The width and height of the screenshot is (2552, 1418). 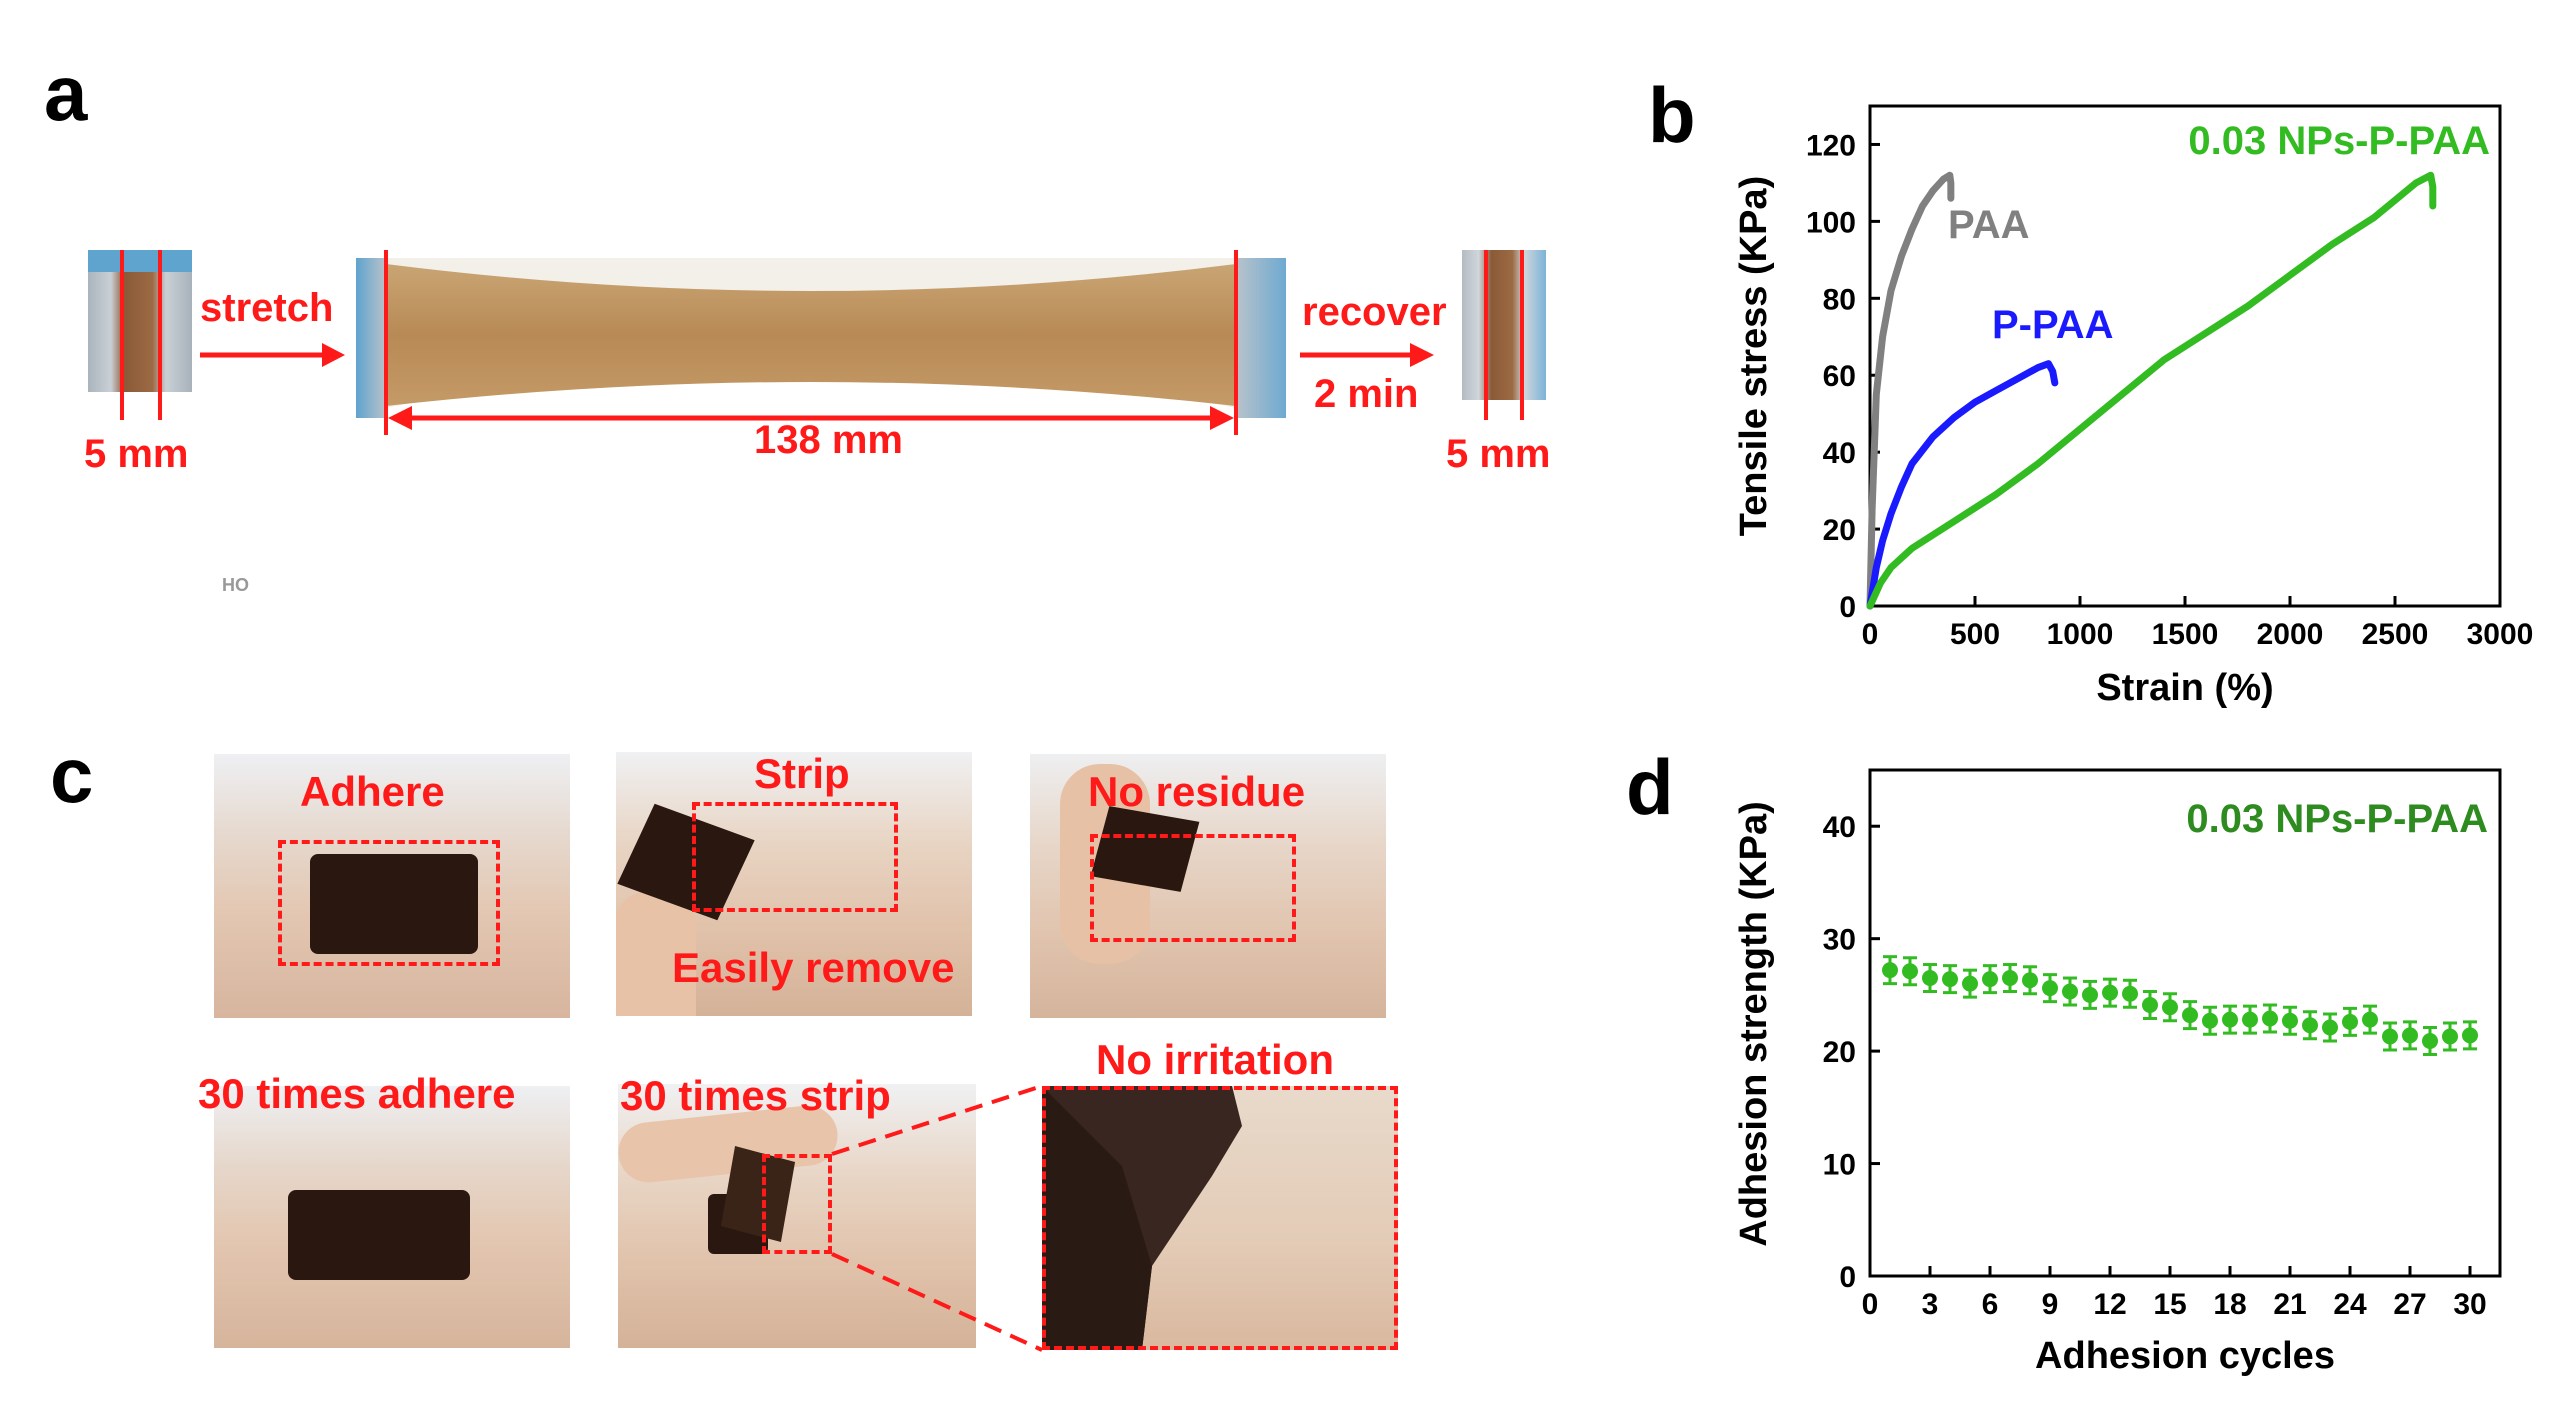 I want to click on label-strip: Strip, so click(x=802, y=773).